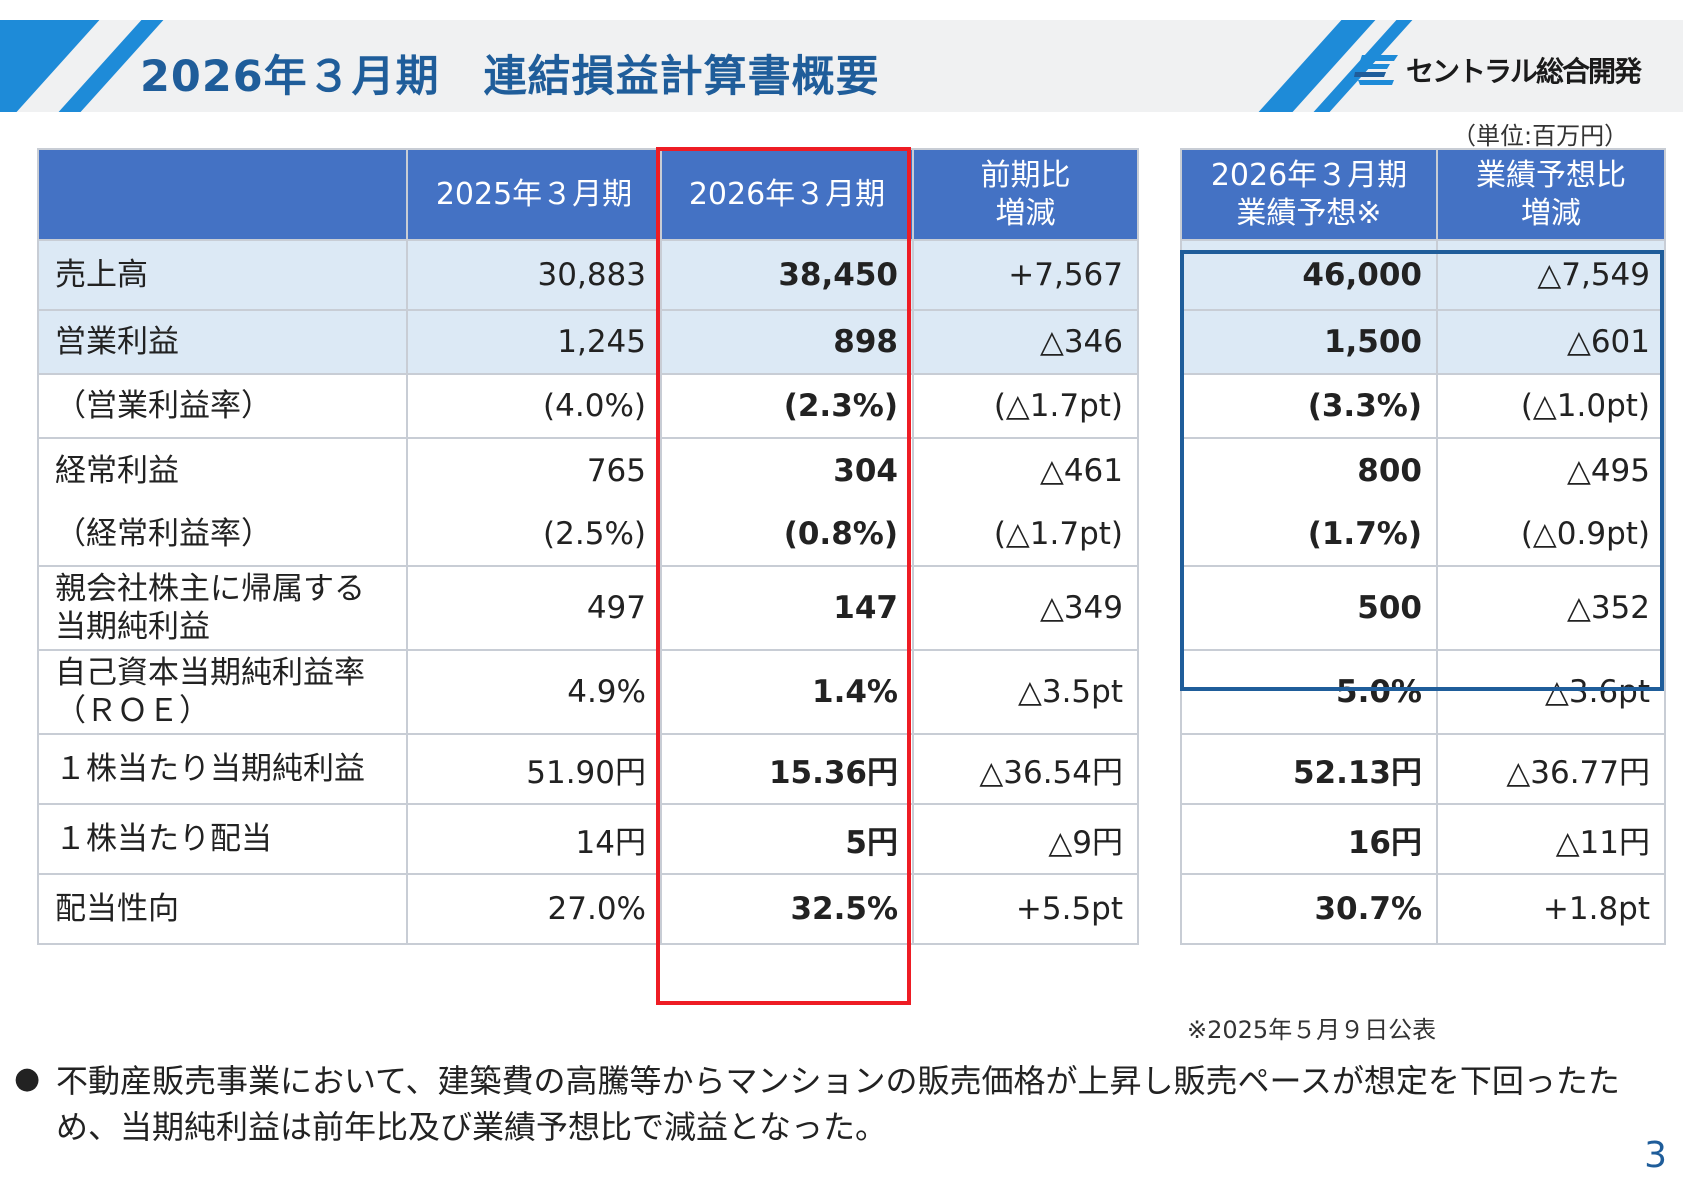  Describe the element at coordinates (534, 470) in the screenshot. I see `cell-fy2025: 765` at that location.